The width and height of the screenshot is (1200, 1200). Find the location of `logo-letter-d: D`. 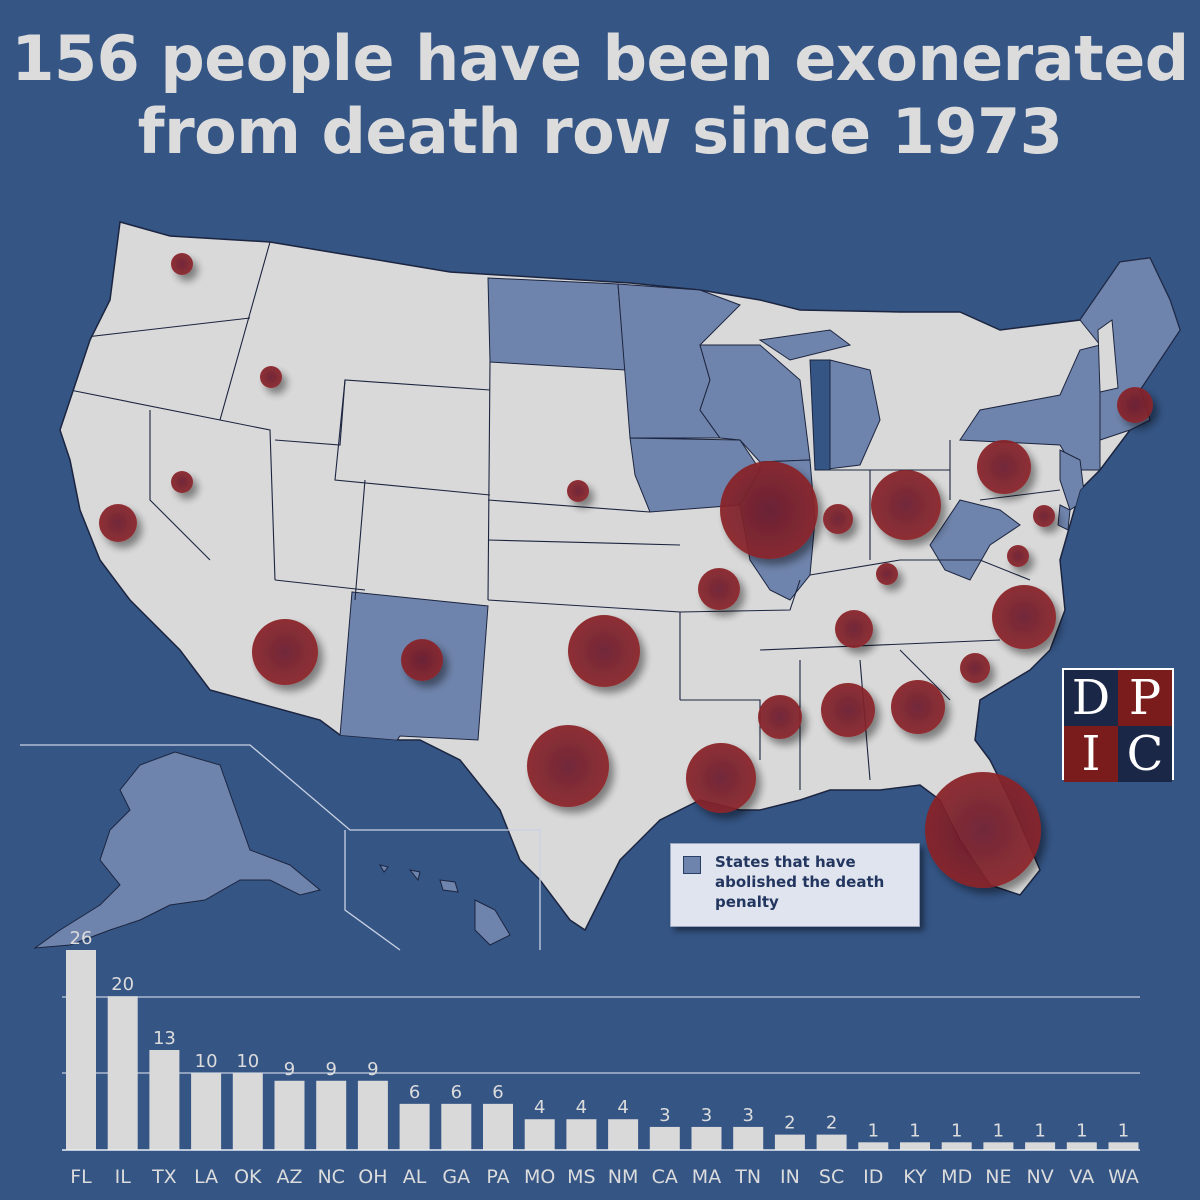

logo-letter-d: D is located at coordinates (1091, 698).